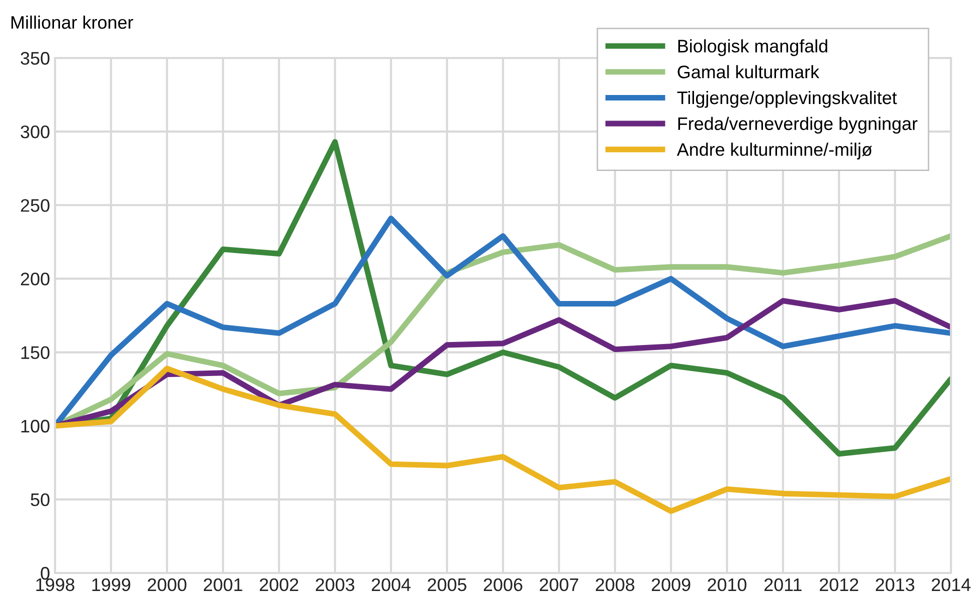  Describe the element at coordinates (749, 71) in the screenshot. I see `legend-label: Gamal kulturmark` at that location.